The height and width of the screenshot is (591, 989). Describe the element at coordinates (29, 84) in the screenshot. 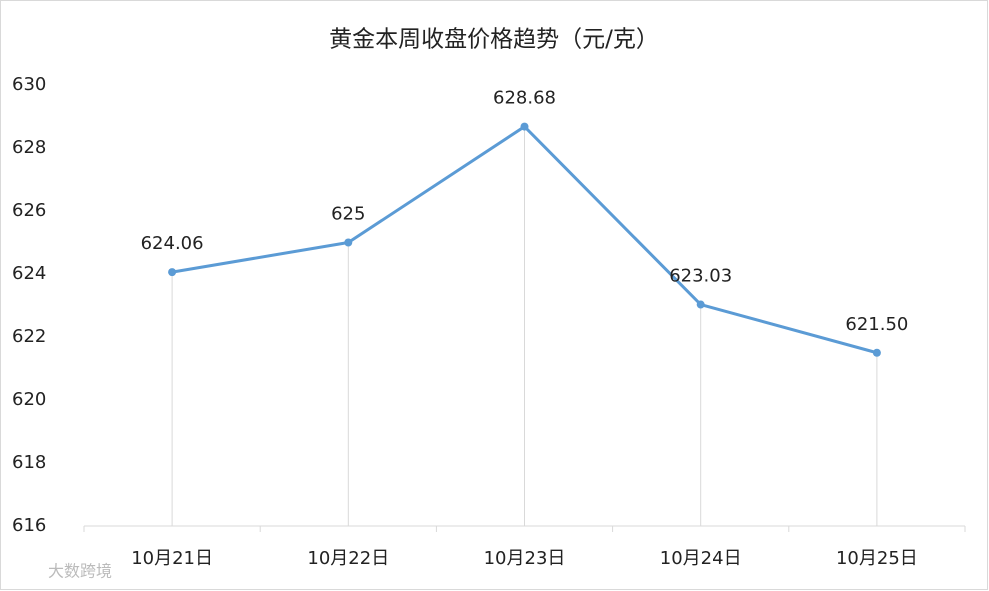

I see `y-tick-label: 630` at that location.